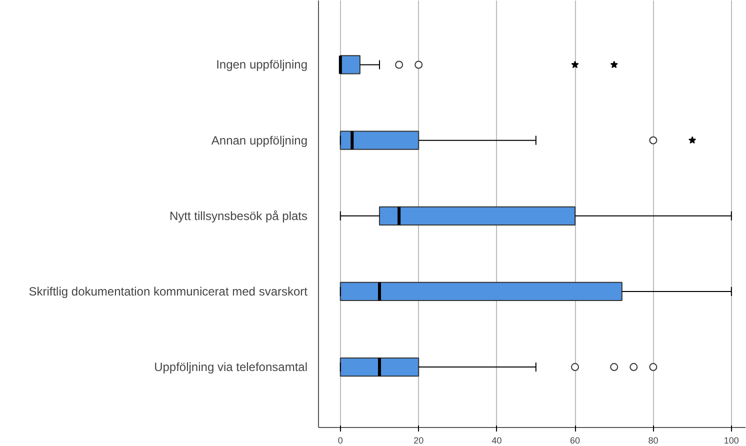 This screenshot has width=746, height=446. What do you see at coordinates (340, 441) in the screenshot?
I see `x-tick-label: 0` at bounding box center [340, 441].